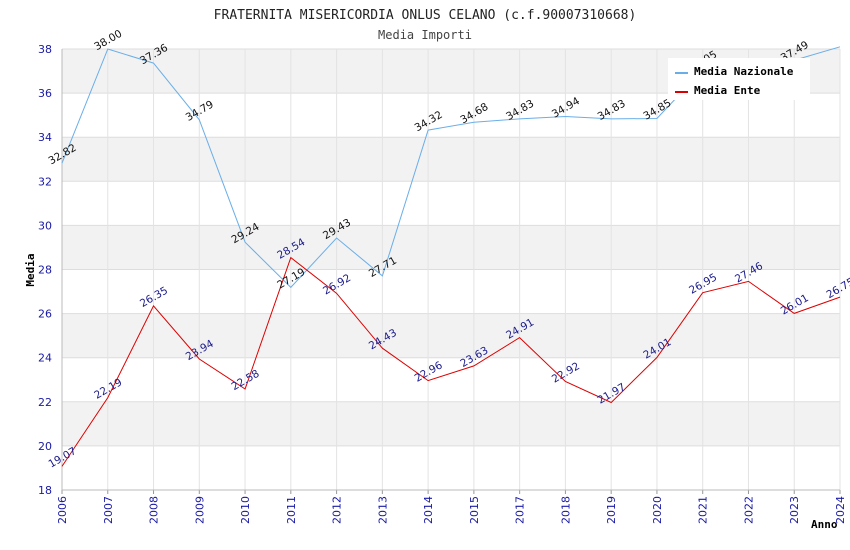  I want to click on y-axis-label: Media, so click(30, 269).